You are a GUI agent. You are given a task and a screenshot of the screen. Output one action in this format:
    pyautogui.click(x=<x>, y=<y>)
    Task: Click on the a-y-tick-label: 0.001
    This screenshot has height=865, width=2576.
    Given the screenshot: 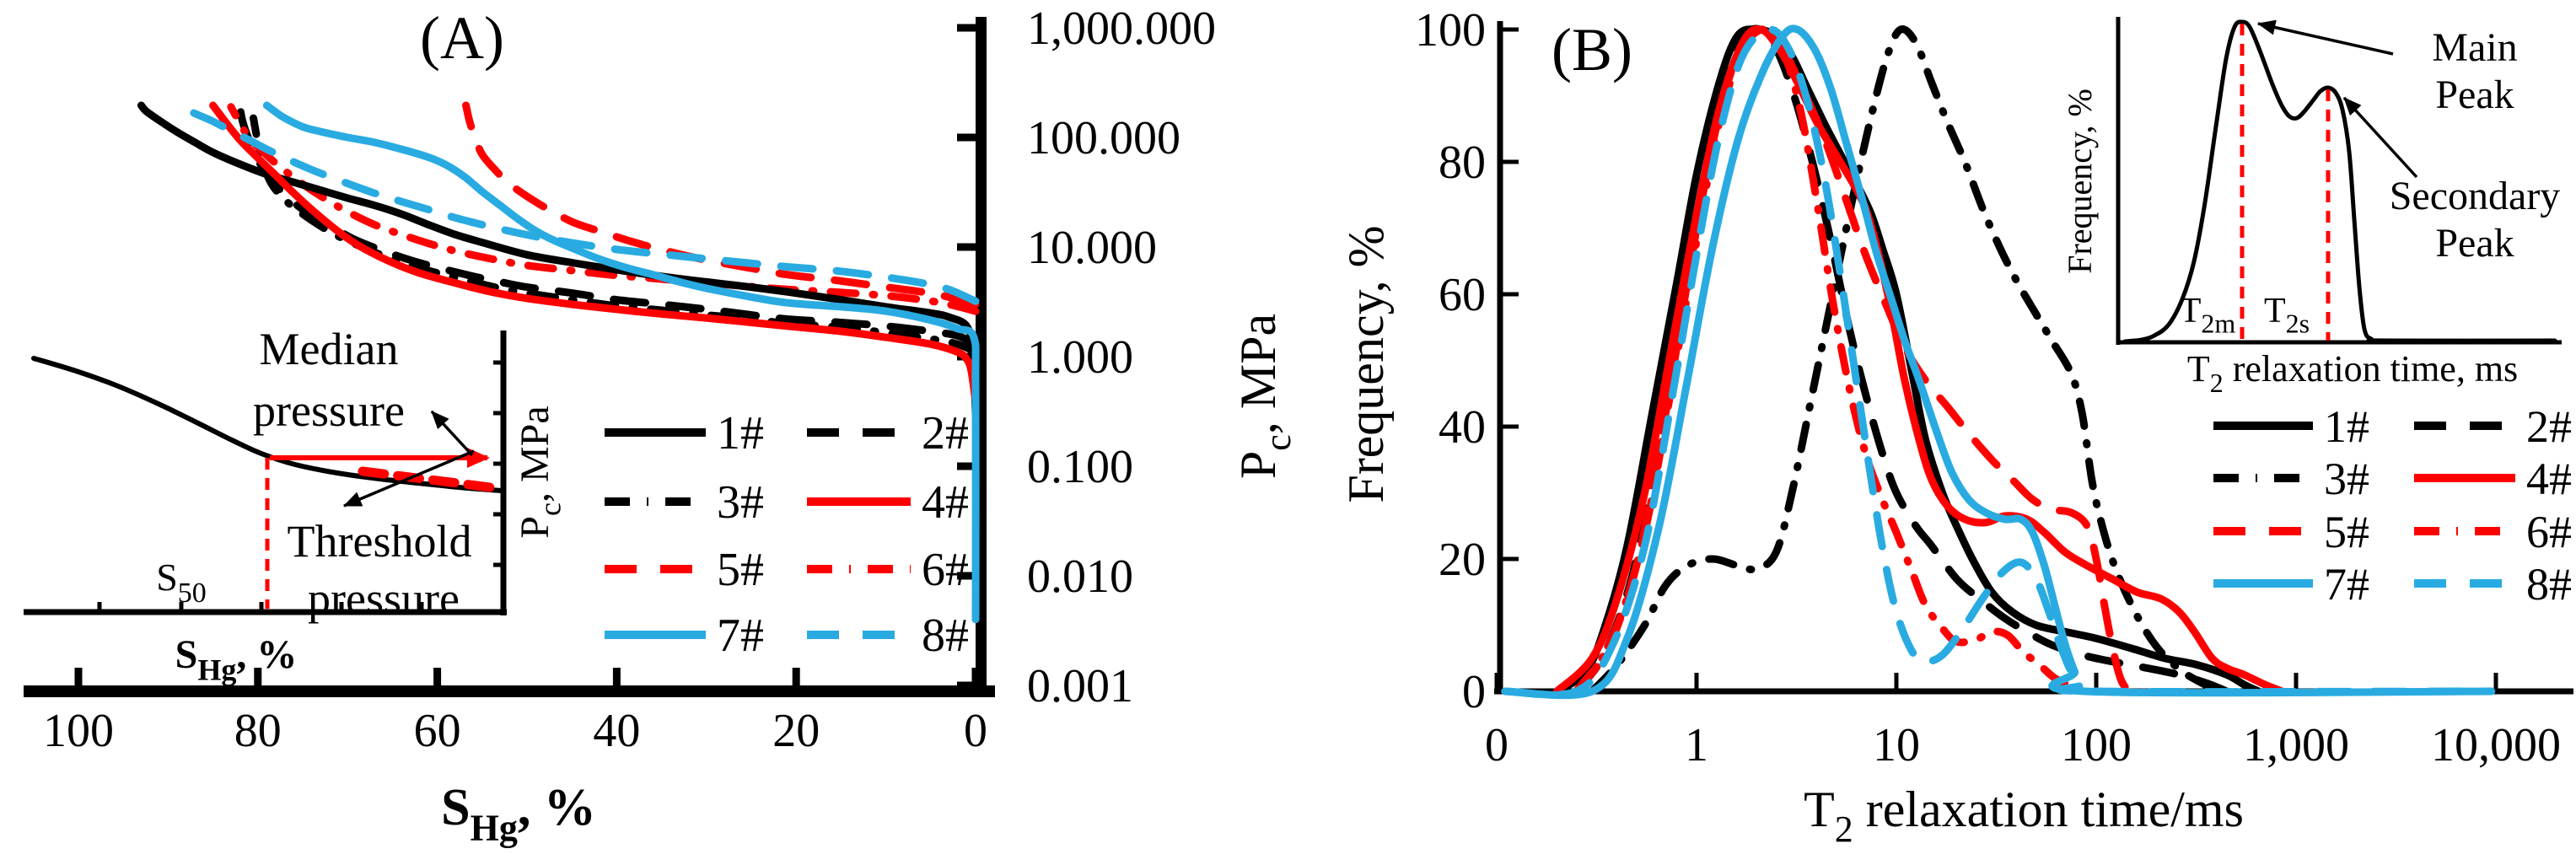 What is the action you would take?
    pyautogui.click(x=1080, y=686)
    